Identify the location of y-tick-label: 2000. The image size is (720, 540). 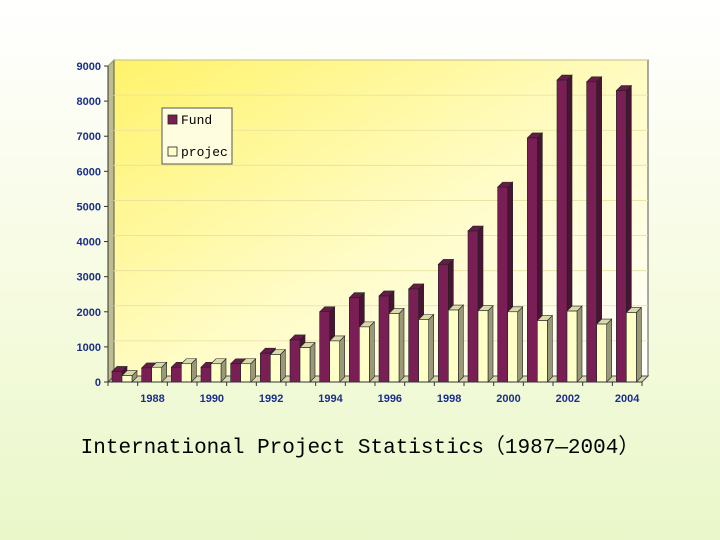
(89, 313).